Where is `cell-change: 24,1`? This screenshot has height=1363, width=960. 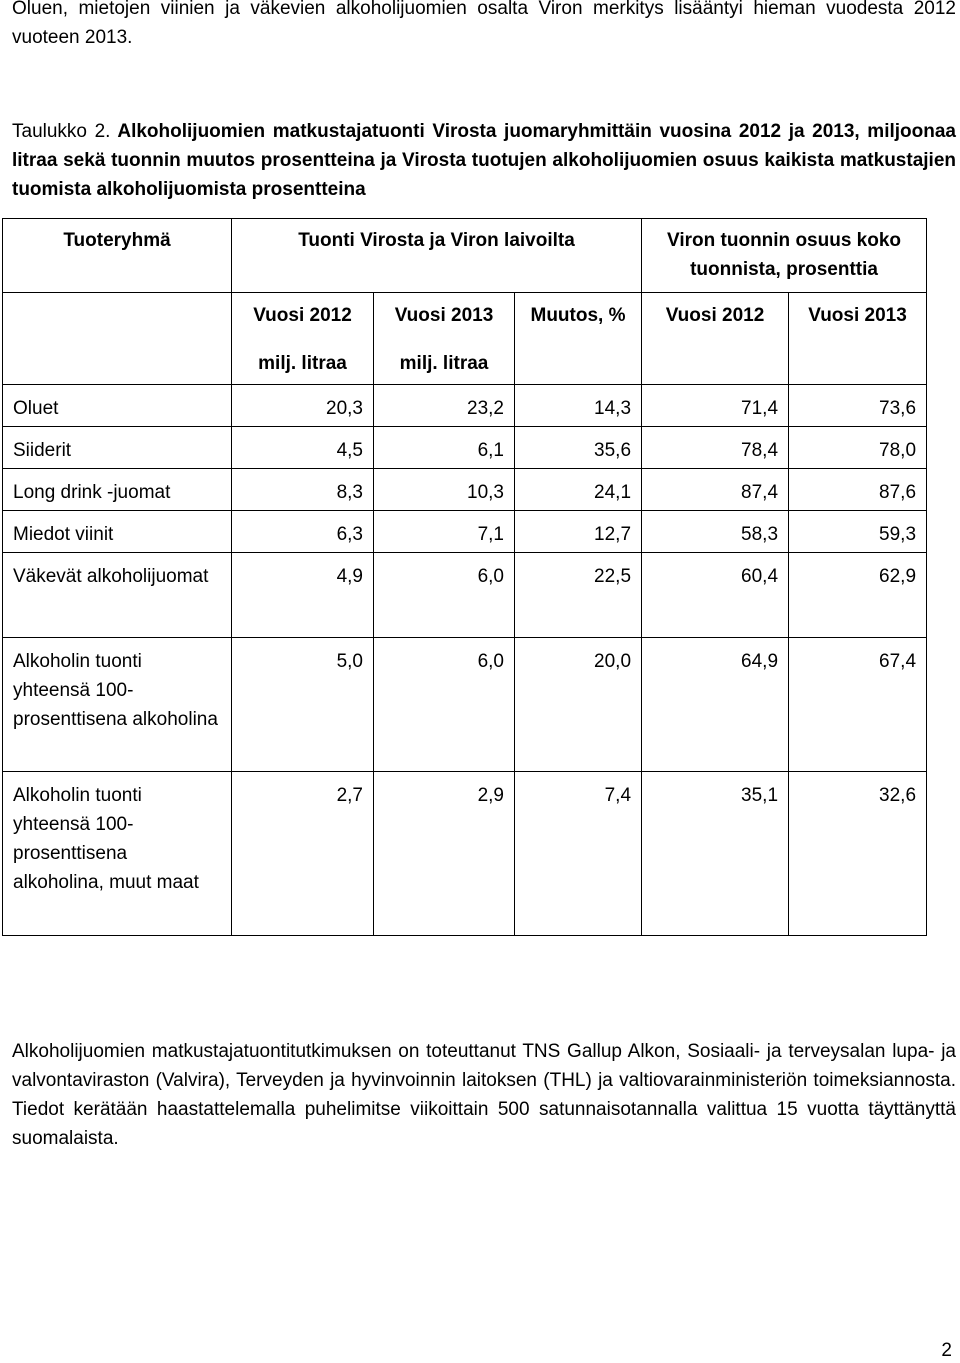
cell-change: 24,1 is located at coordinates (578, 489).